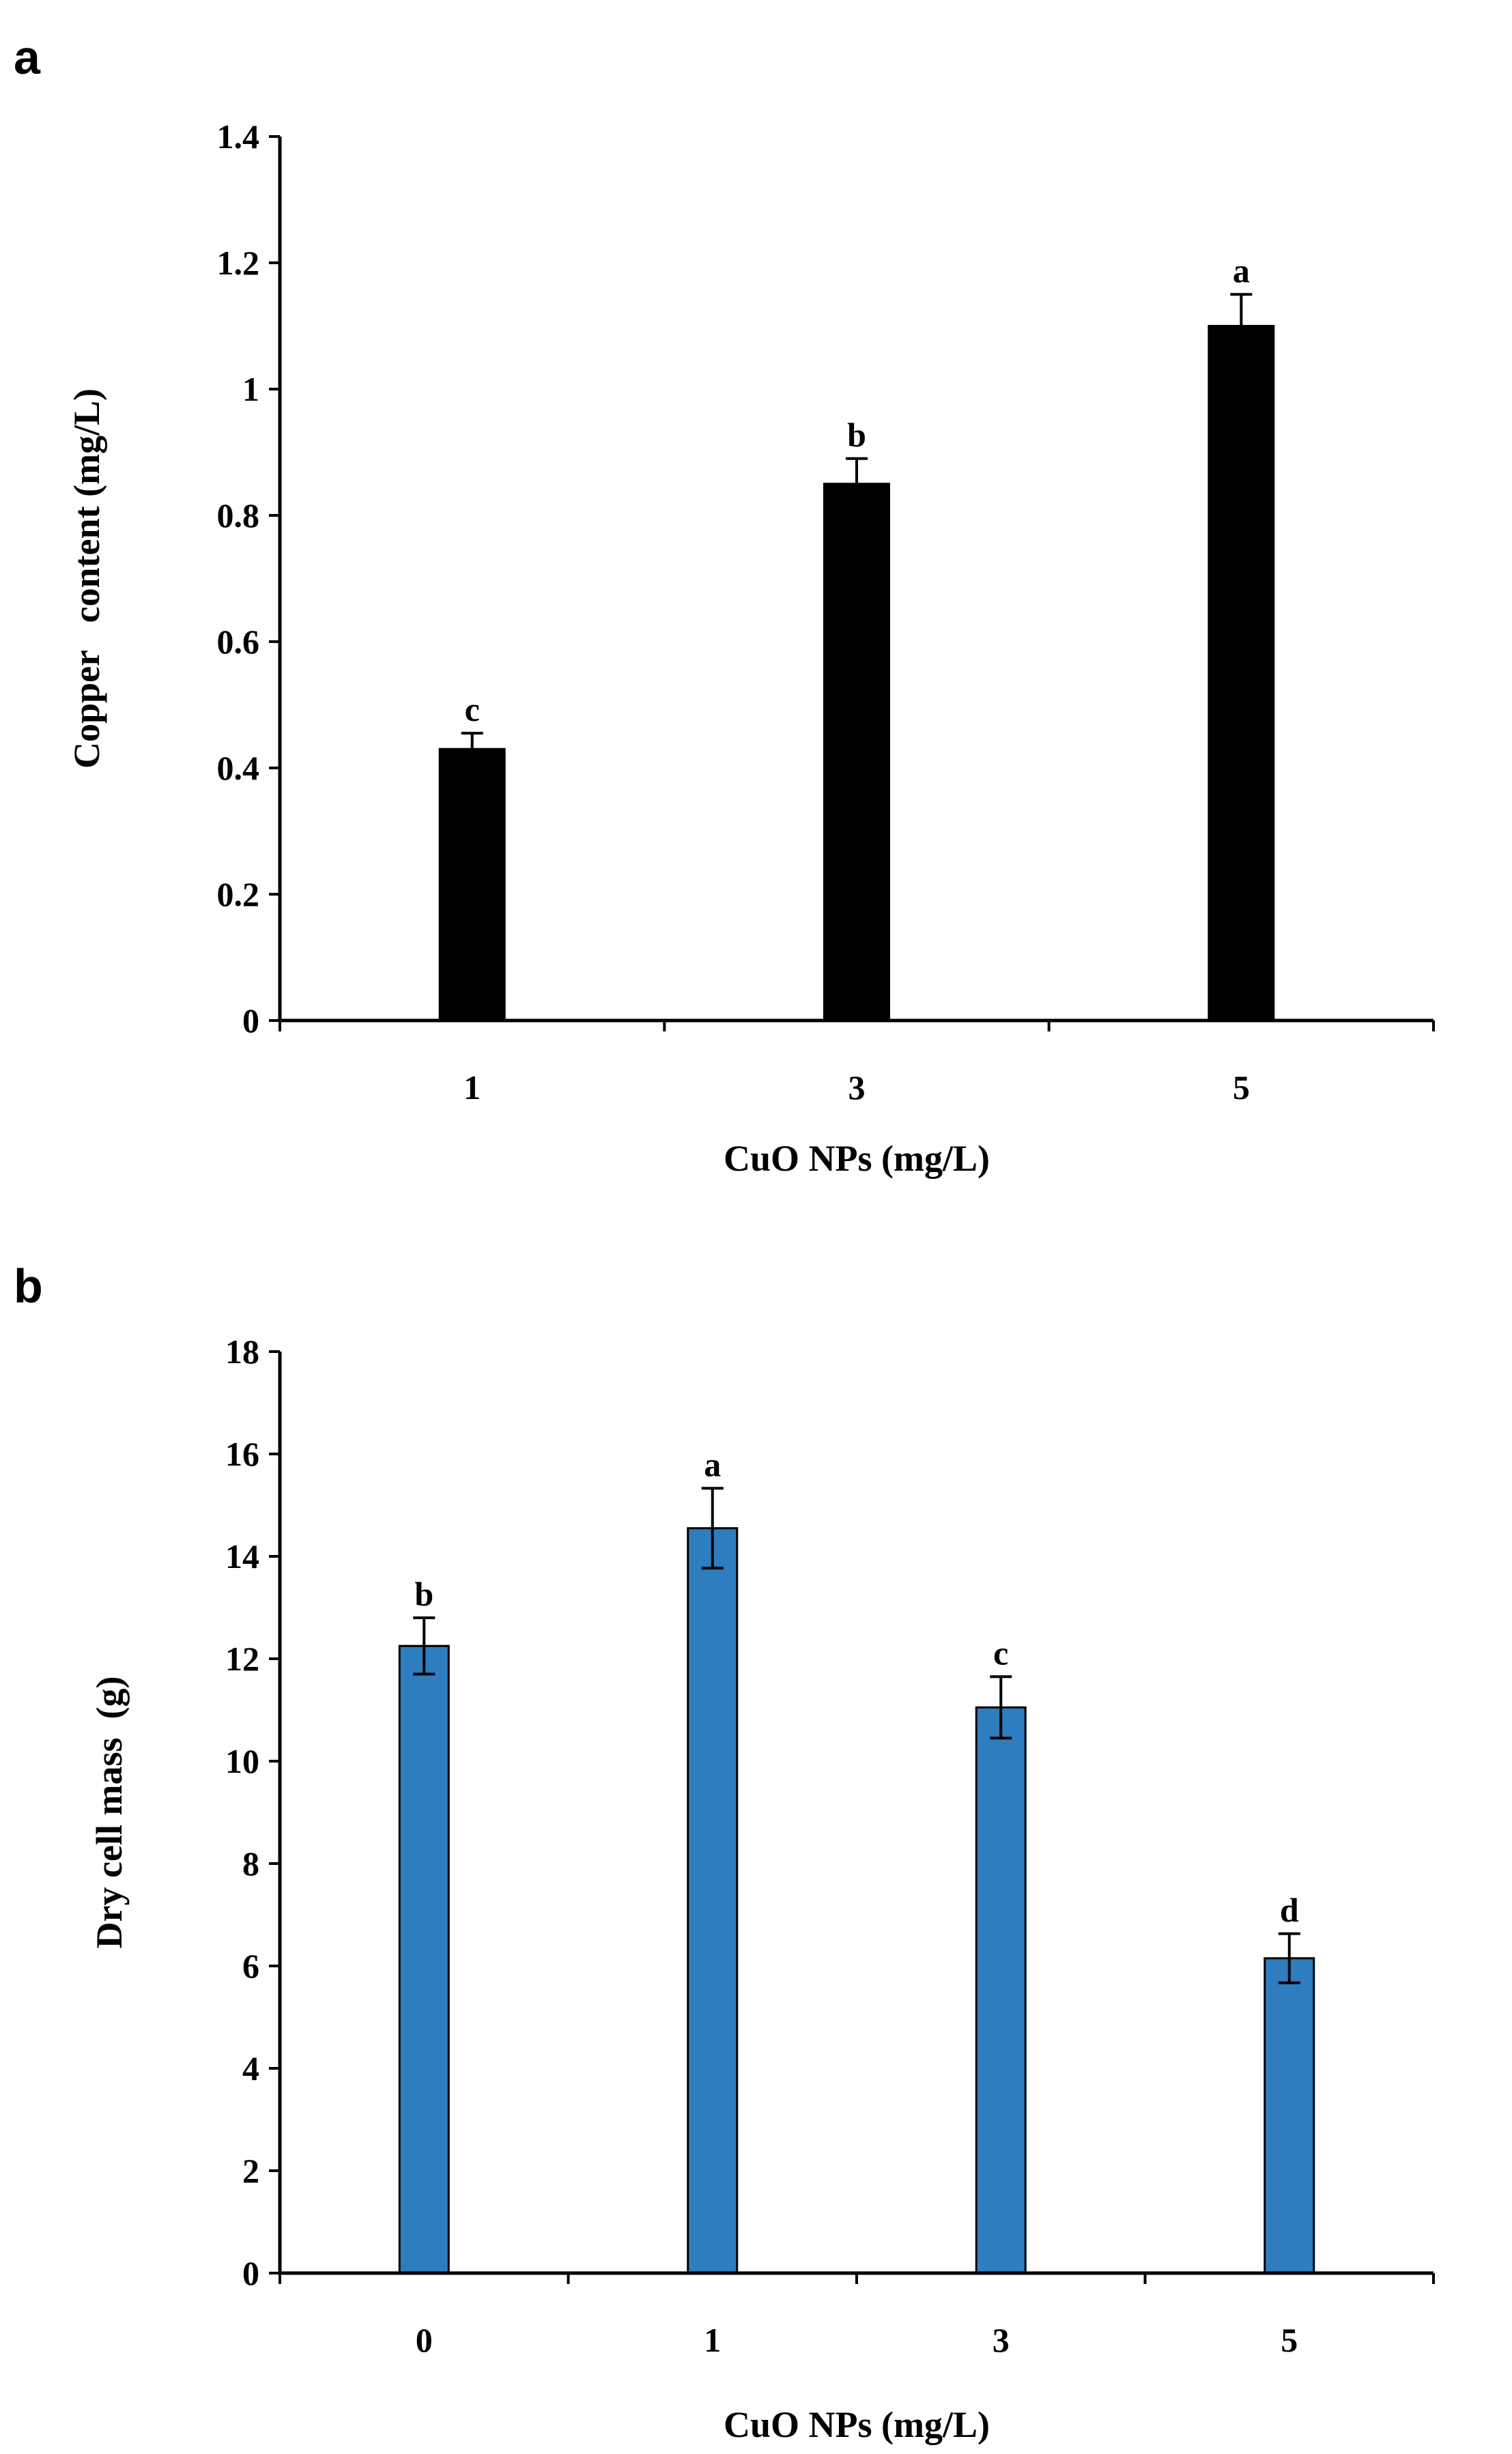 Image resolution: width=1512 pixels, height=2454 pixels. Describe the element at coordinates (238, 768) in the screenshot. I see `y-tick-label: 0.4` at that location.